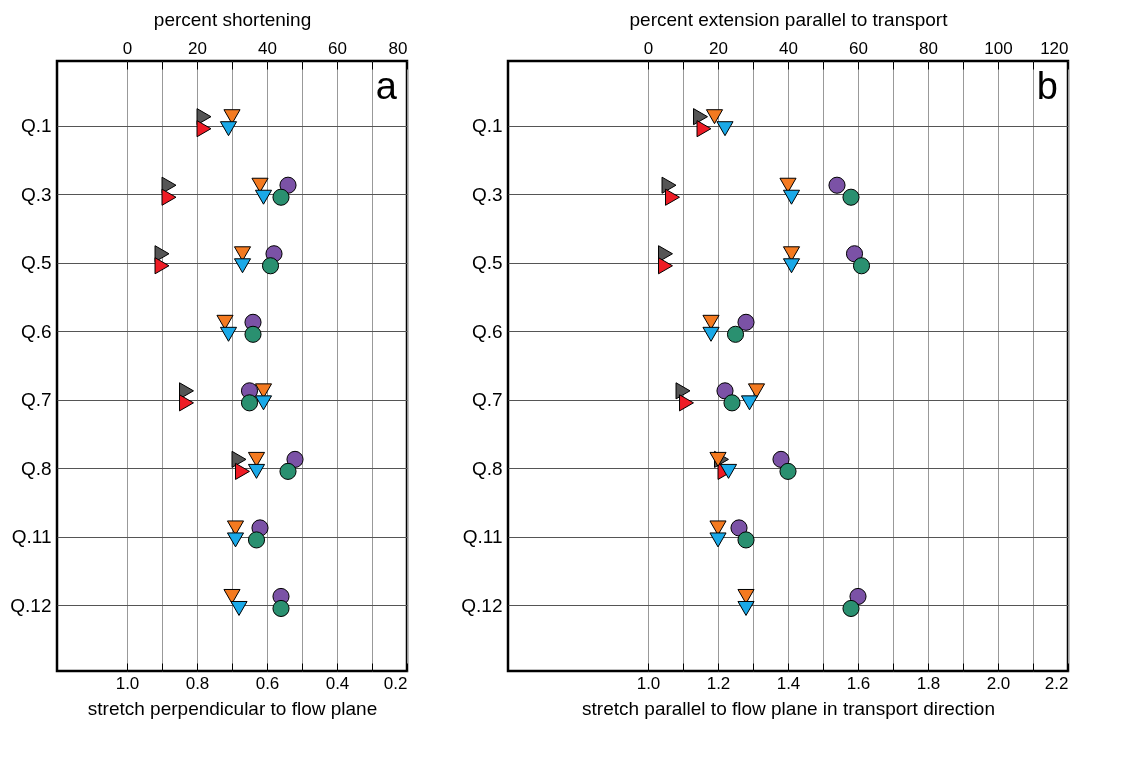 The image size is (1136, 778). Describe the element at coordinates (337, 683) in the screenshot. I see `x-tick-label: 0.4` at that location.